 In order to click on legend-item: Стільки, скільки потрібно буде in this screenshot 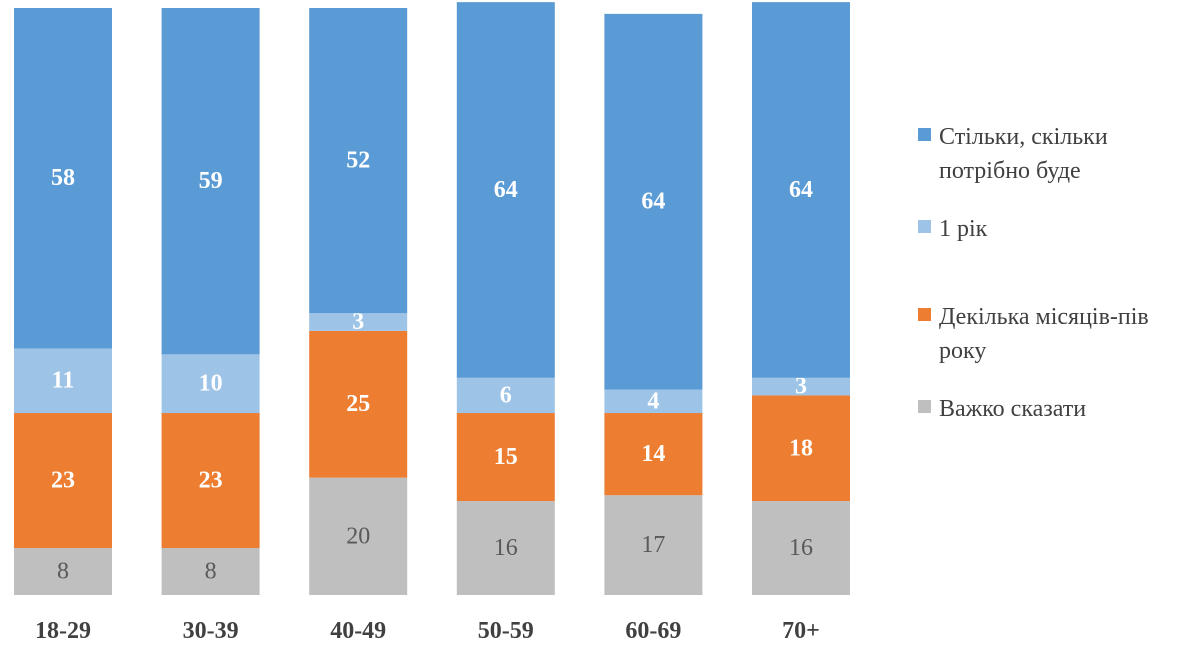, I will do `click(1059, 154)`.